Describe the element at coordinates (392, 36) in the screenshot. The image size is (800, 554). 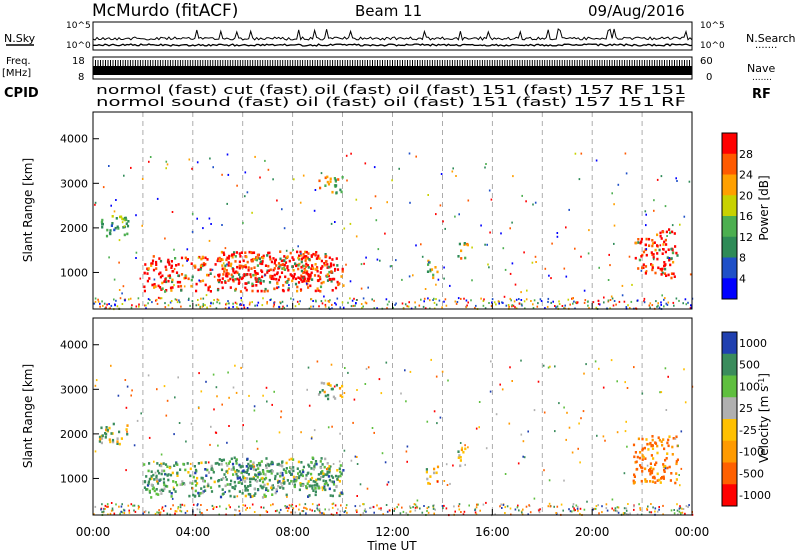
I see `noise-panel-frame` at that location.